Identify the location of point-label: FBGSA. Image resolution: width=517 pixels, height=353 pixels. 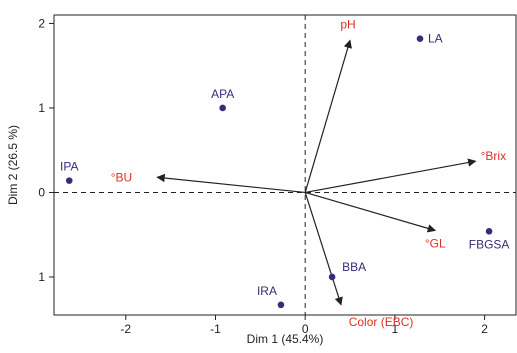
(489, 244).